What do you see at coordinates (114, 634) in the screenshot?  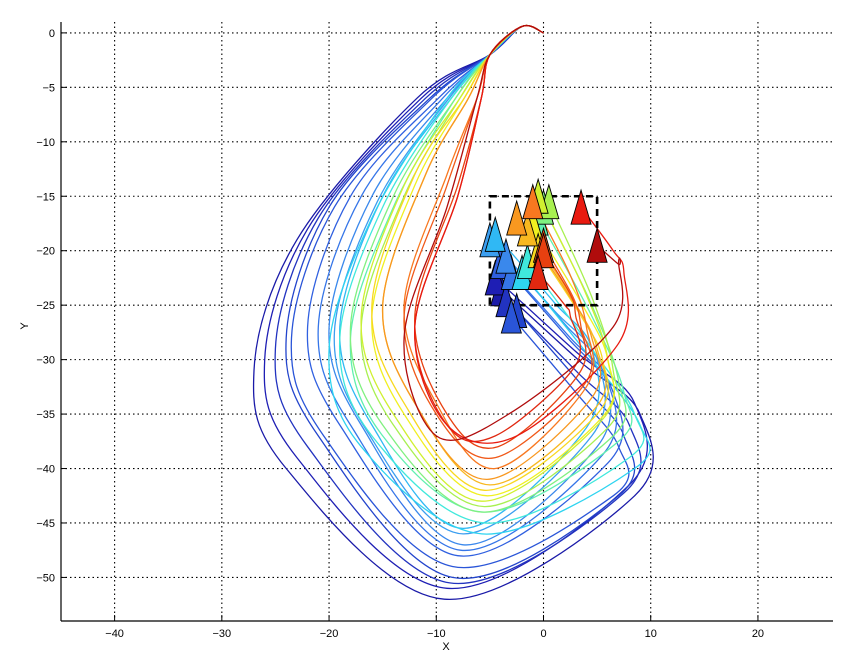 I see `x-tick-label: −40` at bounding box center [114, 634].